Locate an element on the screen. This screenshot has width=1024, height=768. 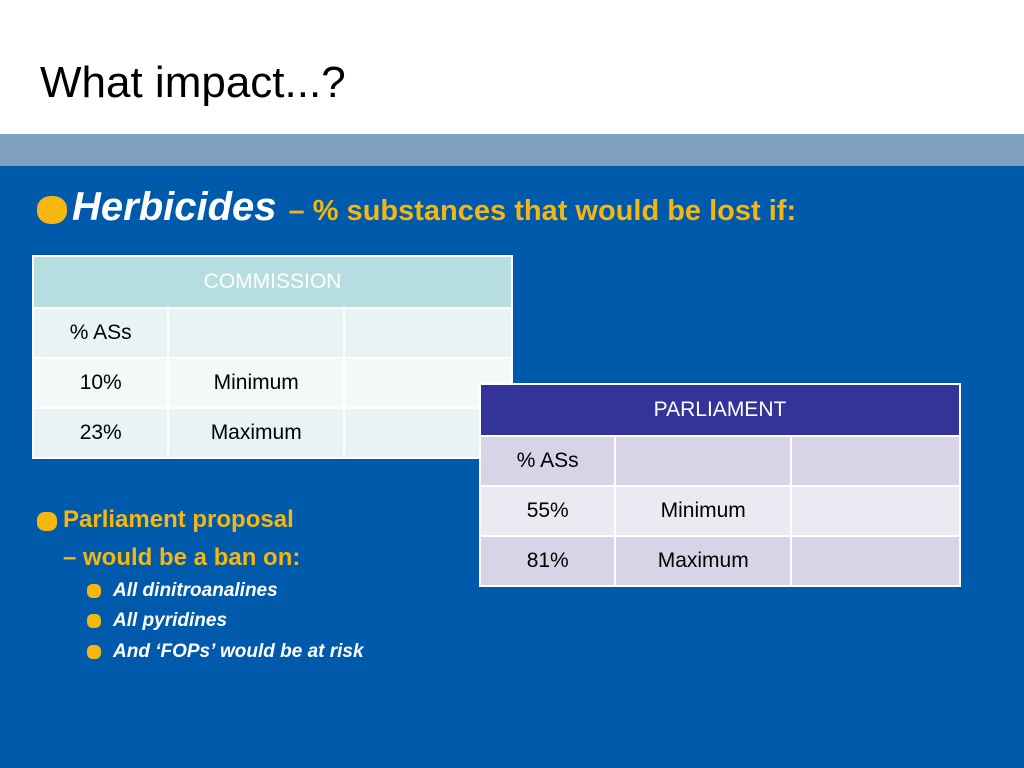
proposal-line-1: Parliament proposal is located at coordinates (178, 519).